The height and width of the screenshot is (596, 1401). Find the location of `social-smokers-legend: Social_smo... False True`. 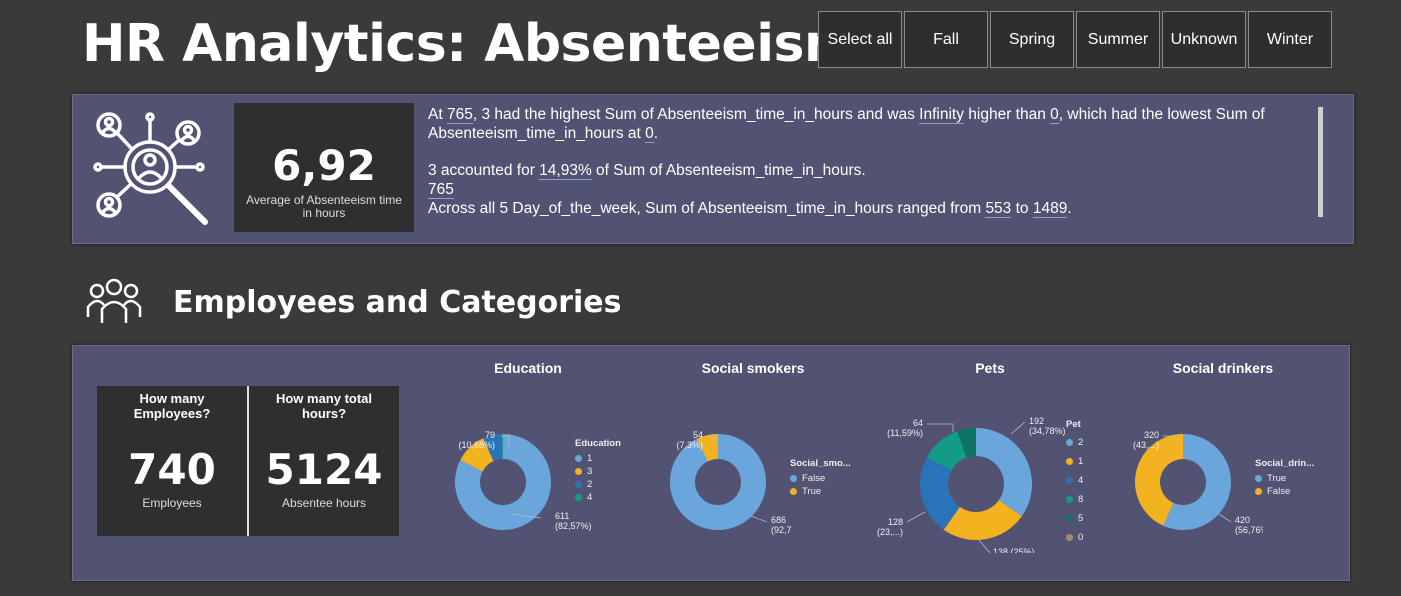

social-smokers-legend: Social_smo... False True is located at coordinates (820, 478).